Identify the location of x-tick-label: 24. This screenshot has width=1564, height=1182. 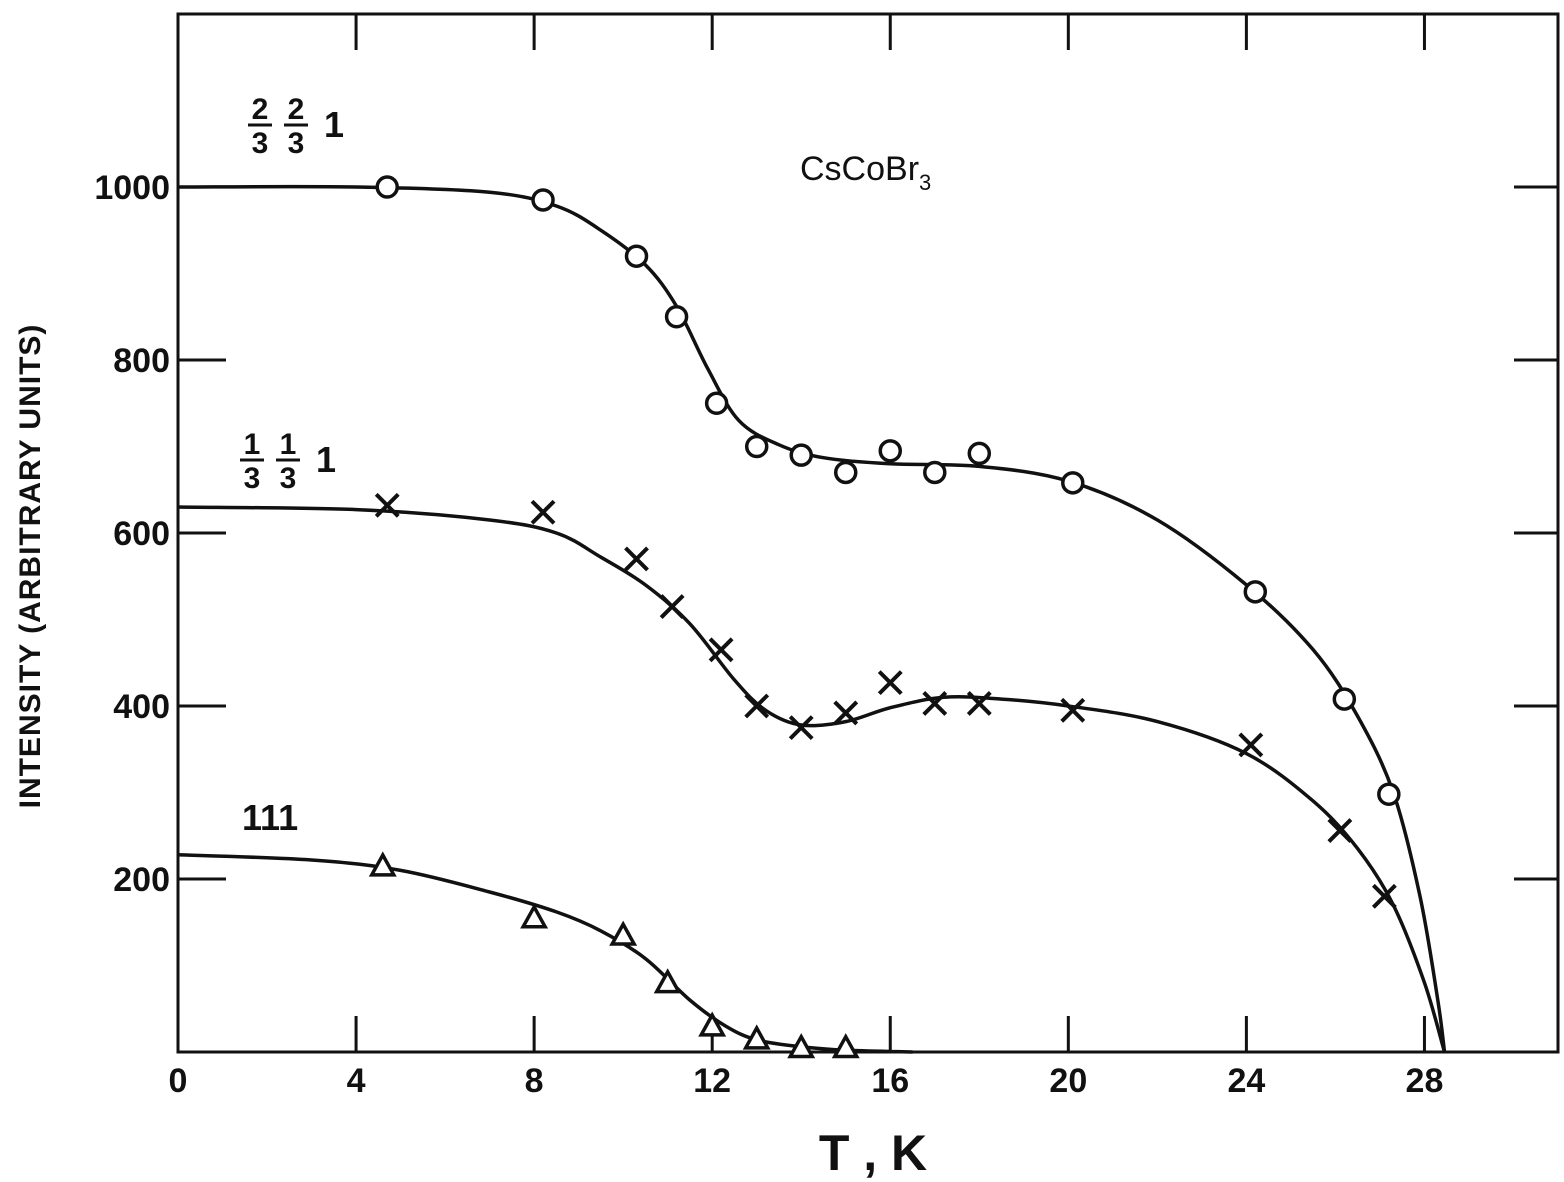
(1246, 1081).